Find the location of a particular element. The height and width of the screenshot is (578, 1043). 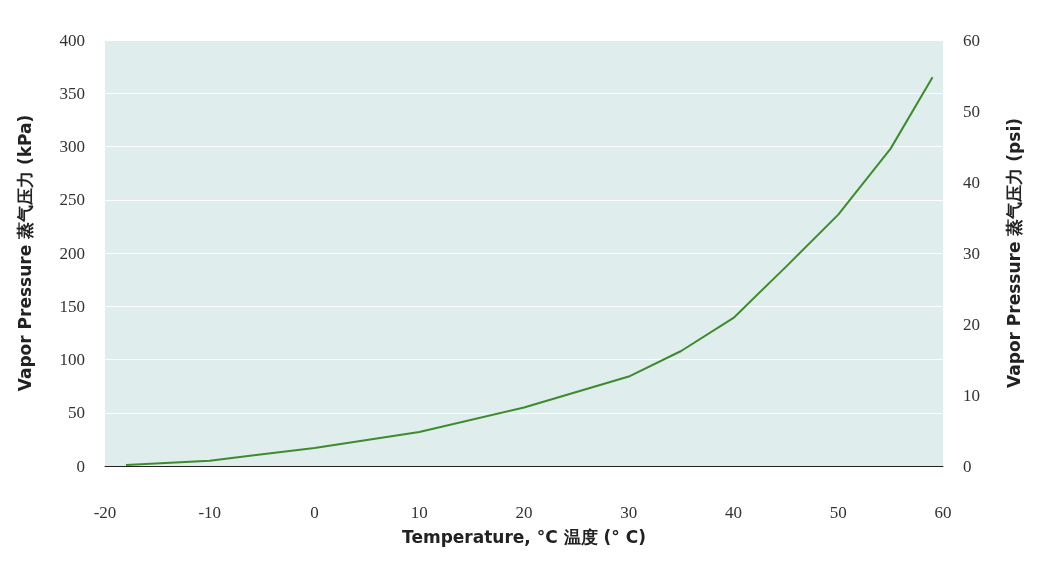

x-tick-label: 20 is located at coordinates (524, 512).